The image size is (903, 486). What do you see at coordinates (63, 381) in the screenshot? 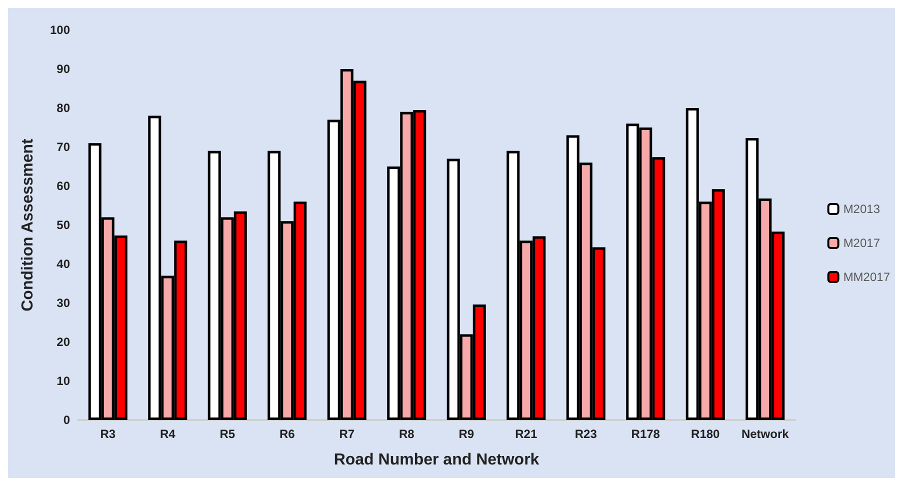
I see `y-tick-label: 10` at bounding box center [63, 381].